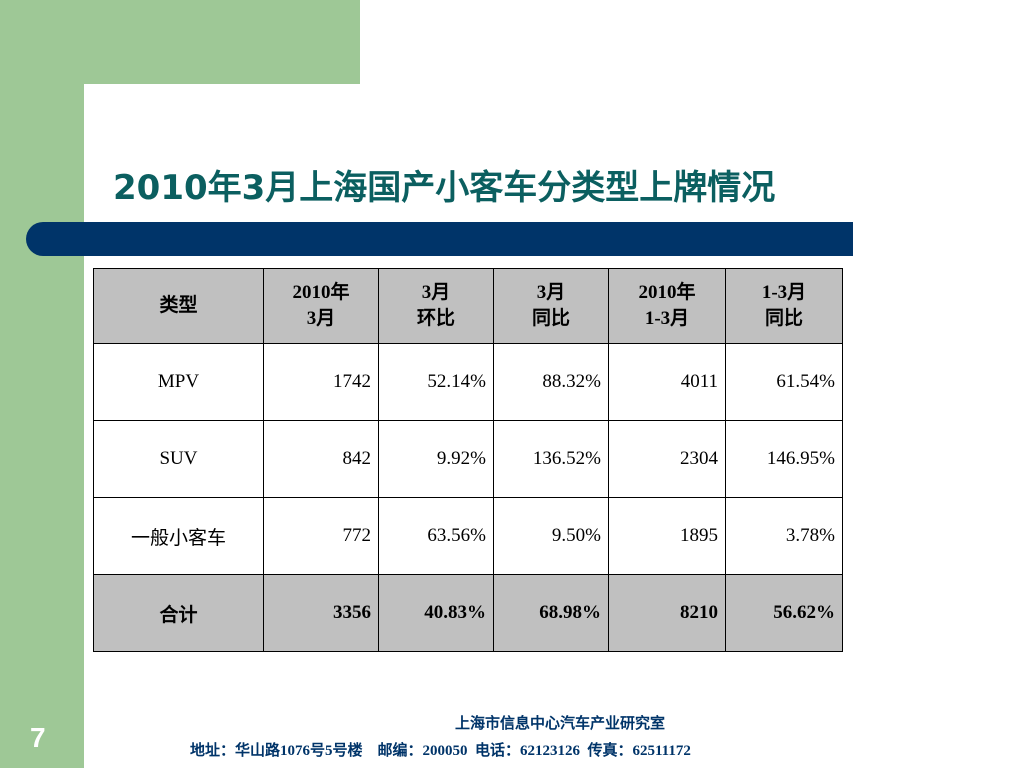 This screenshot has width=1024, height=768. I want to click on slide-title: 2010年3月上海国产小客车分类型上牌情况, so click(444, 188).